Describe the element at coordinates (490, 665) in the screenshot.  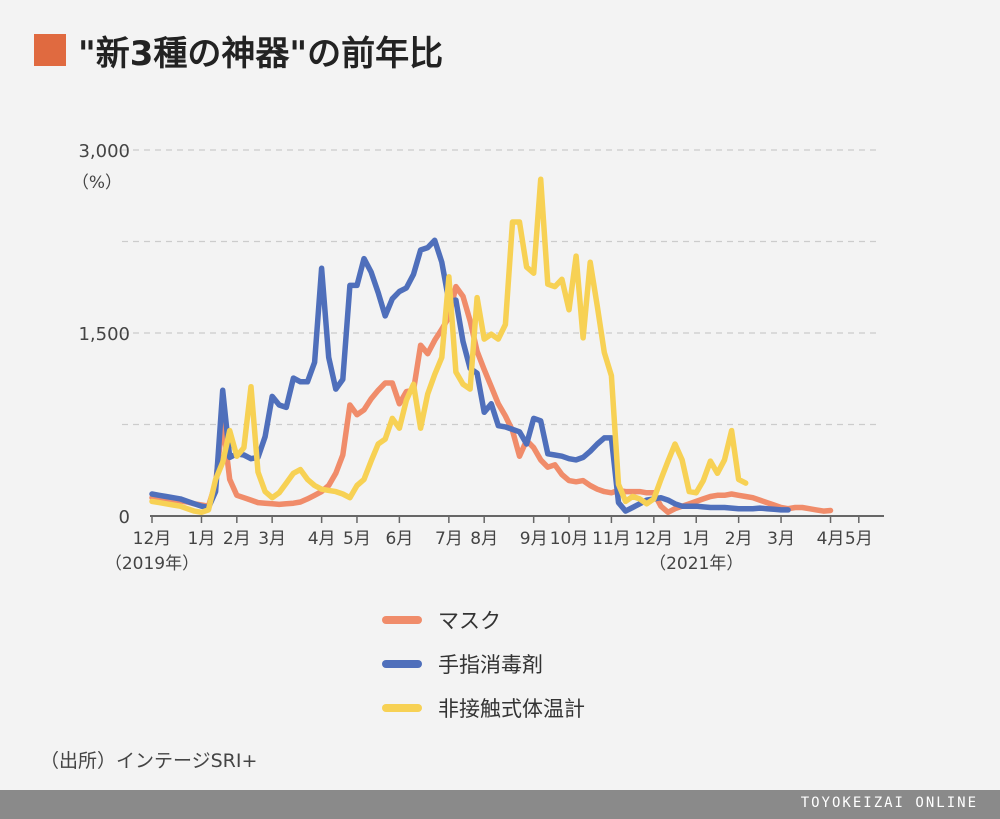
I see `legend-label-sanitizer: 手指消毒剤` at that location.